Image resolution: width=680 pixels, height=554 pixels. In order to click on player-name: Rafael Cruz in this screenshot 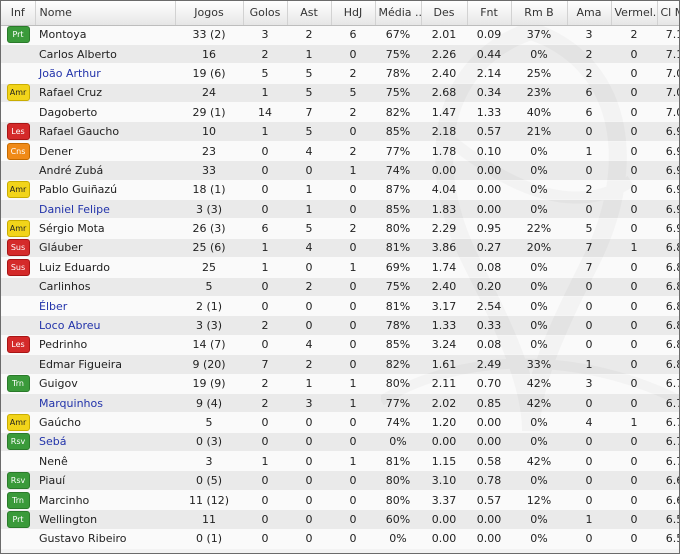, I will do `click(105, 93)`.